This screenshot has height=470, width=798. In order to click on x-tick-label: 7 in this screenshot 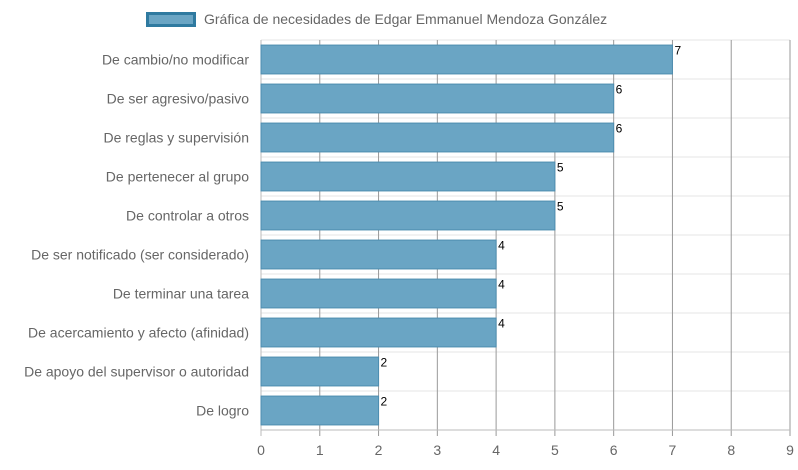, I will do `click(673, 450)`.